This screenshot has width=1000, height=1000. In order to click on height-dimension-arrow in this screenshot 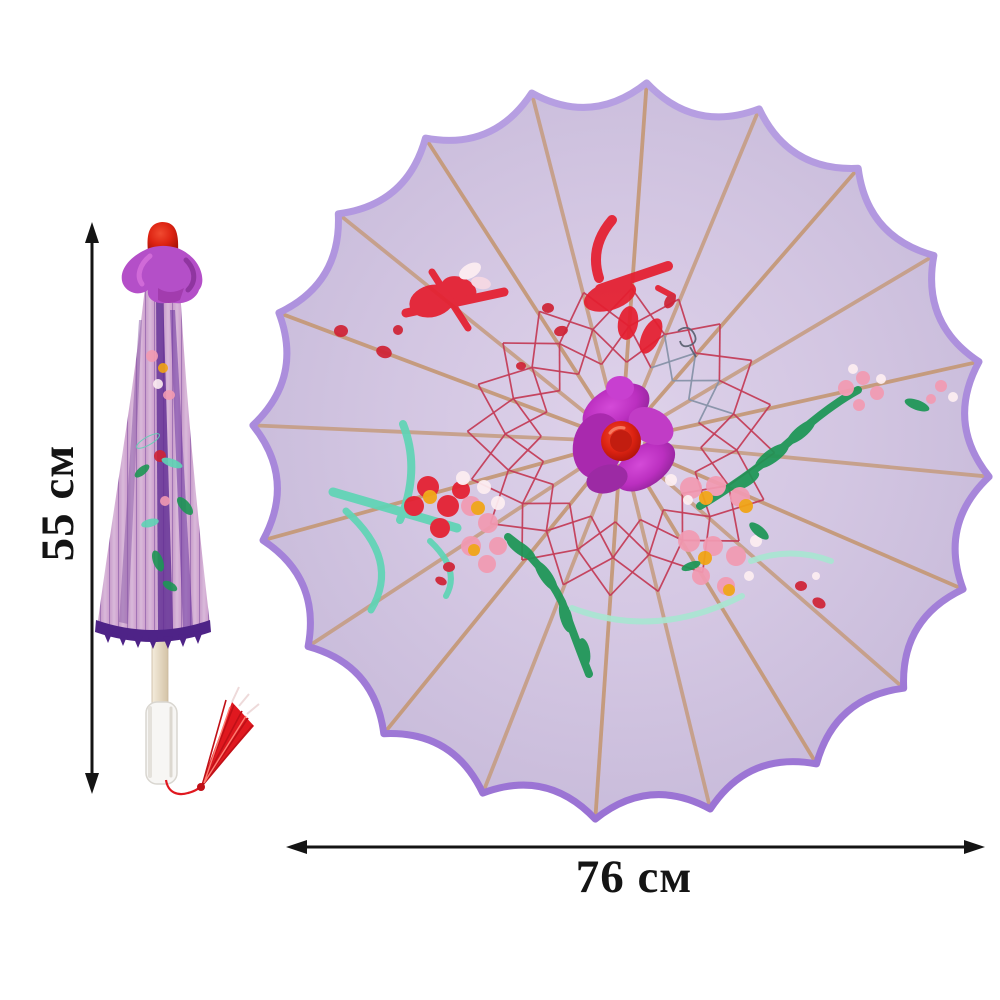, I will do `click(92, 508)`.